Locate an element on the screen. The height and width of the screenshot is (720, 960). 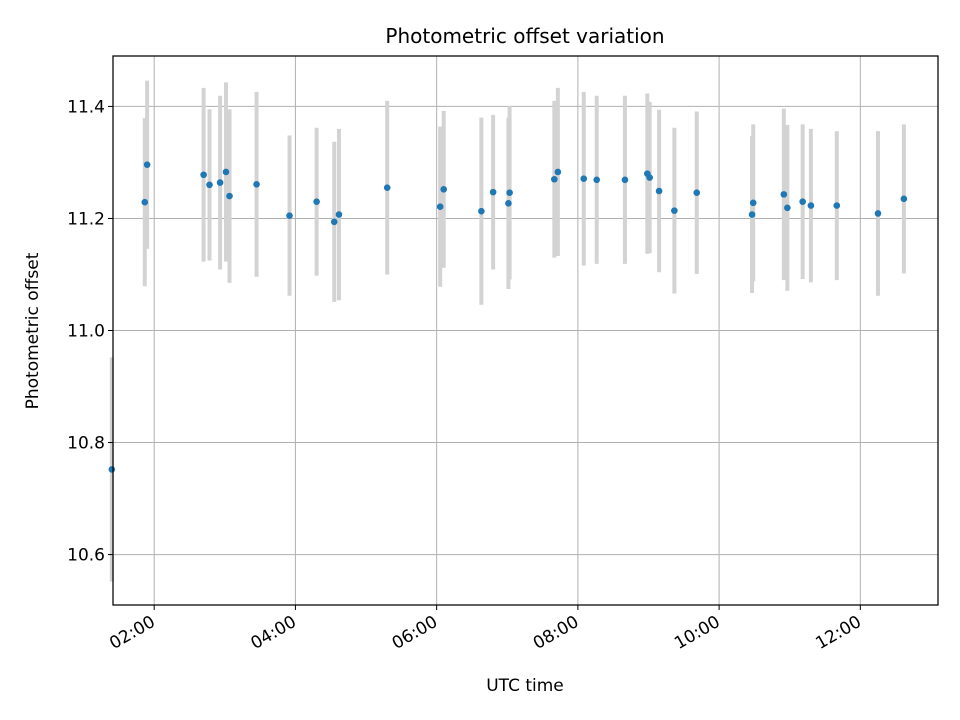
y-tick-label: 11.2 is located at coordinates (86, 219).